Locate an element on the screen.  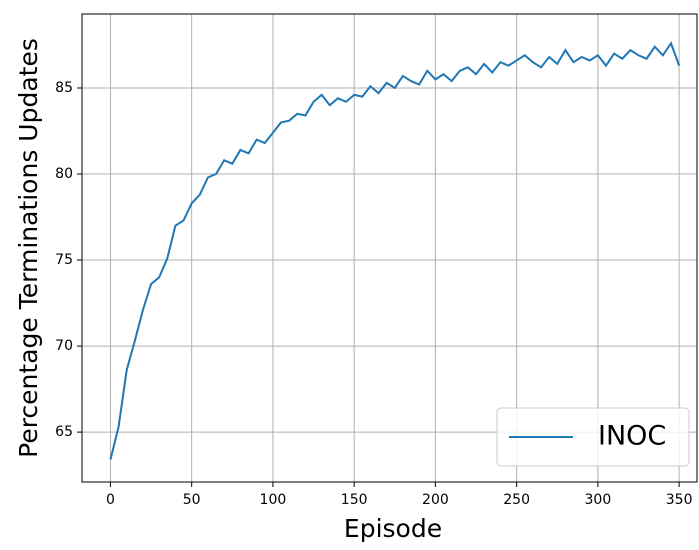
x-tick-label: 50 is located at coordinates (192, 500).